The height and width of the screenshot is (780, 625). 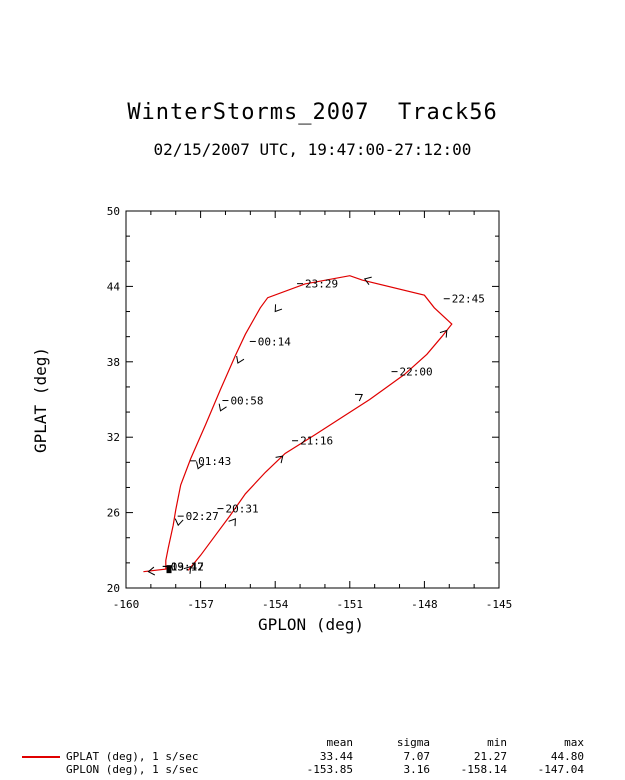 I want to click on y-tick-label: 38, so click(x=113, y=362).